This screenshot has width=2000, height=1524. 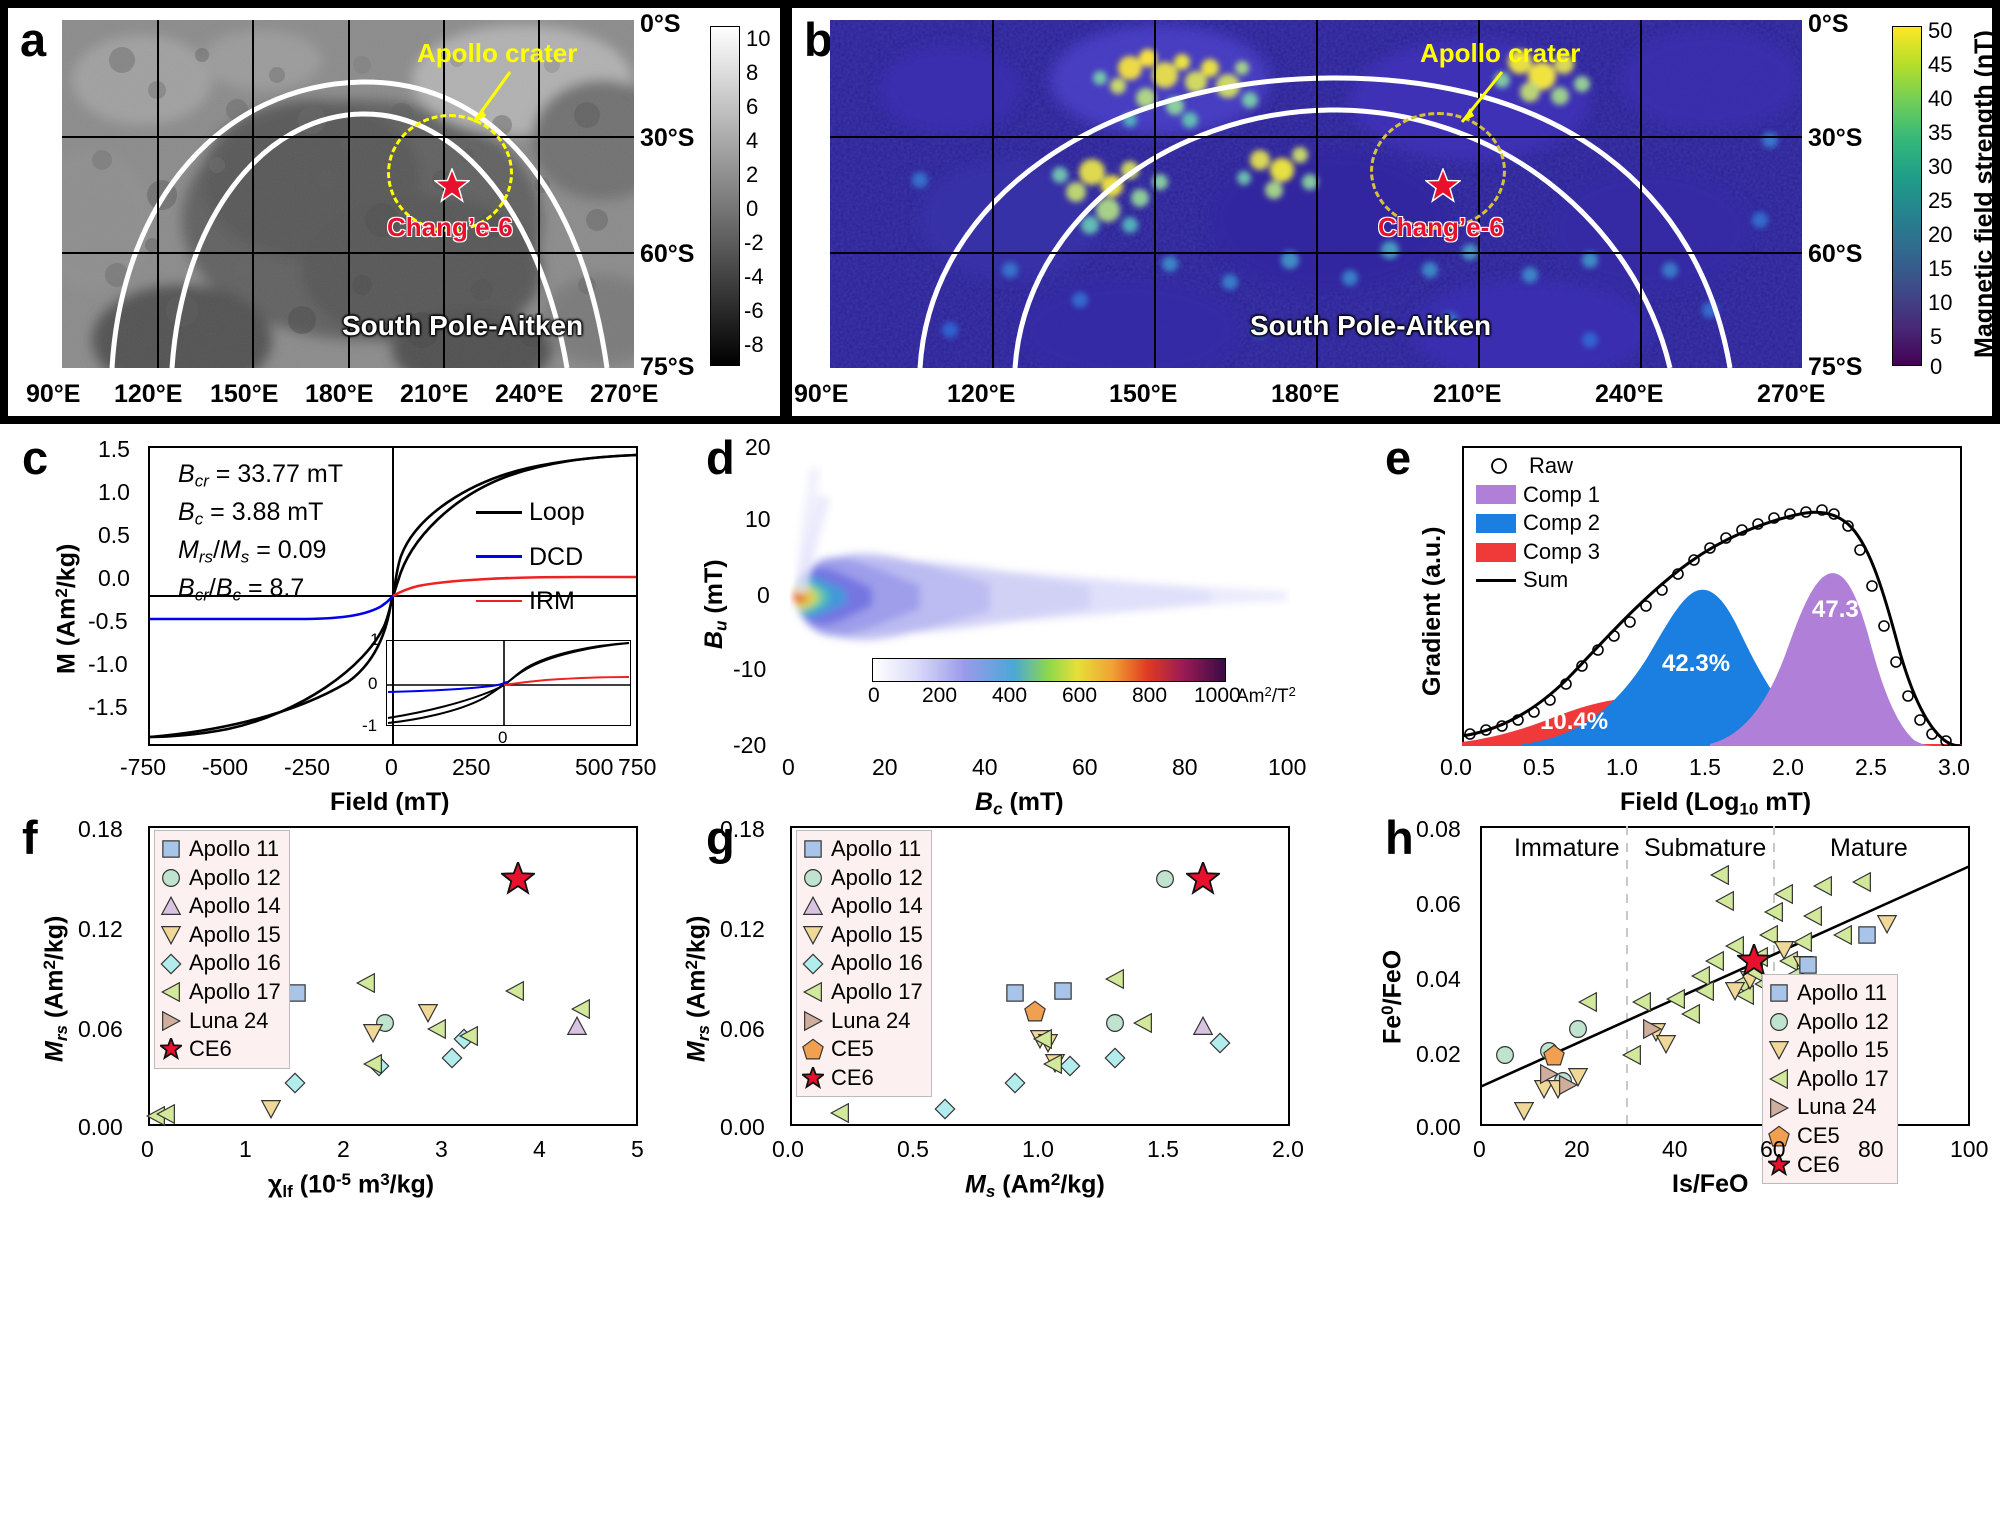 What do you see at coordinates (252, 551) in the screenshot?
I see `panel-c-stat-2: Mrs/Ms = 0.09` at bounding box center [252, 551].